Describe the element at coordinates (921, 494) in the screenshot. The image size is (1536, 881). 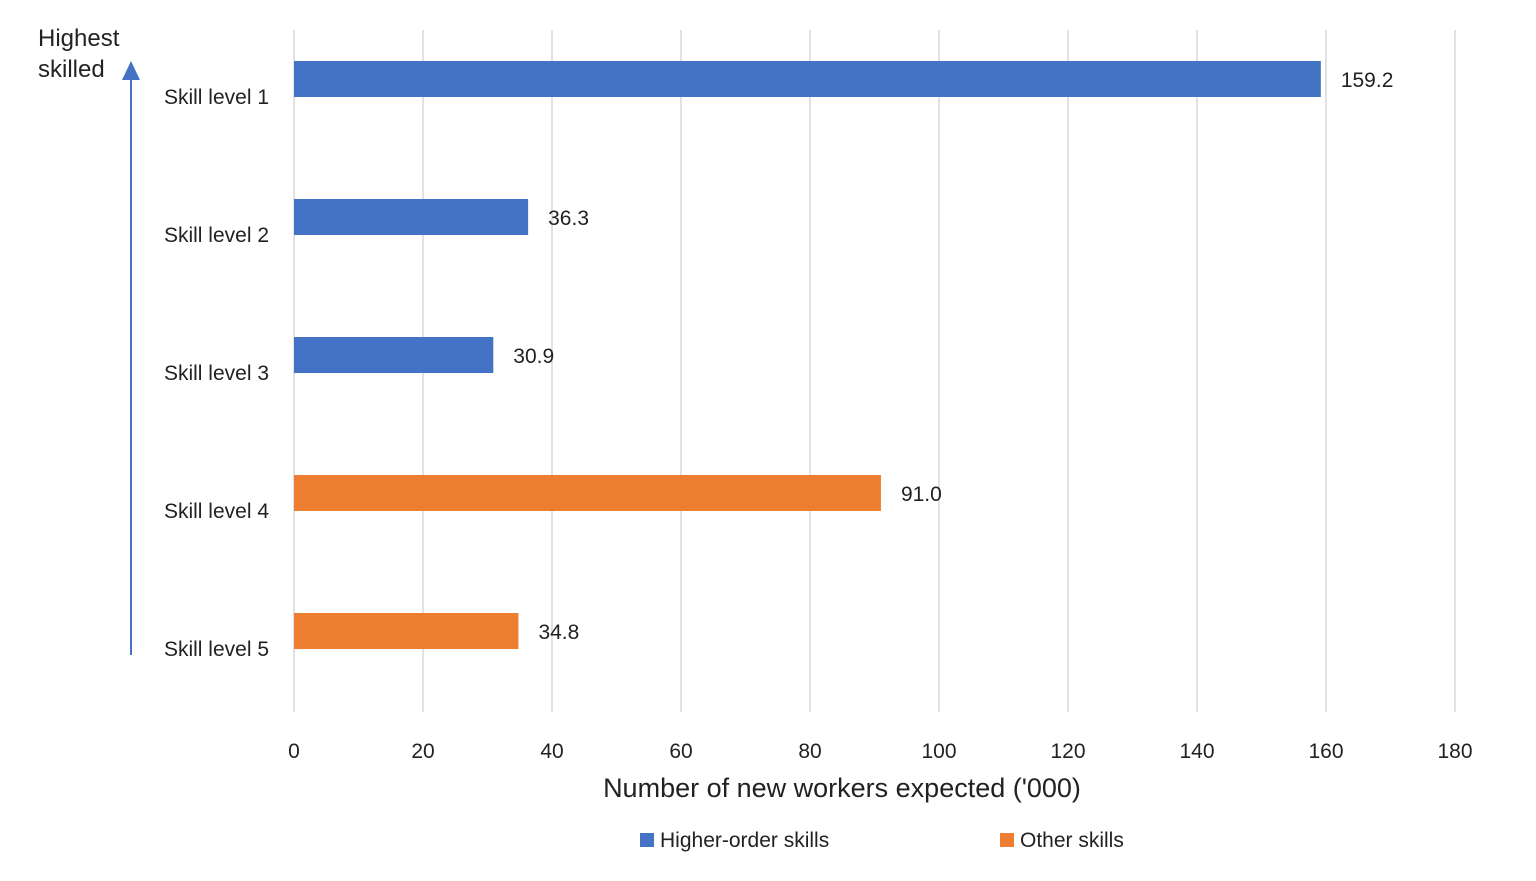
I see `data-label: 91.0` at that location.